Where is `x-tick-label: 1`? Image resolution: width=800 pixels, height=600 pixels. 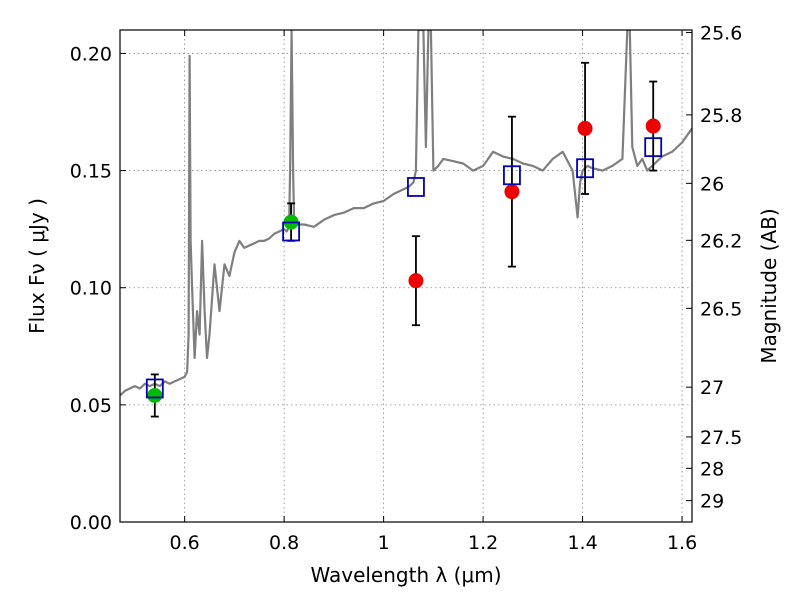
x-tick-label: 1 is located at coordinates (384, 543).